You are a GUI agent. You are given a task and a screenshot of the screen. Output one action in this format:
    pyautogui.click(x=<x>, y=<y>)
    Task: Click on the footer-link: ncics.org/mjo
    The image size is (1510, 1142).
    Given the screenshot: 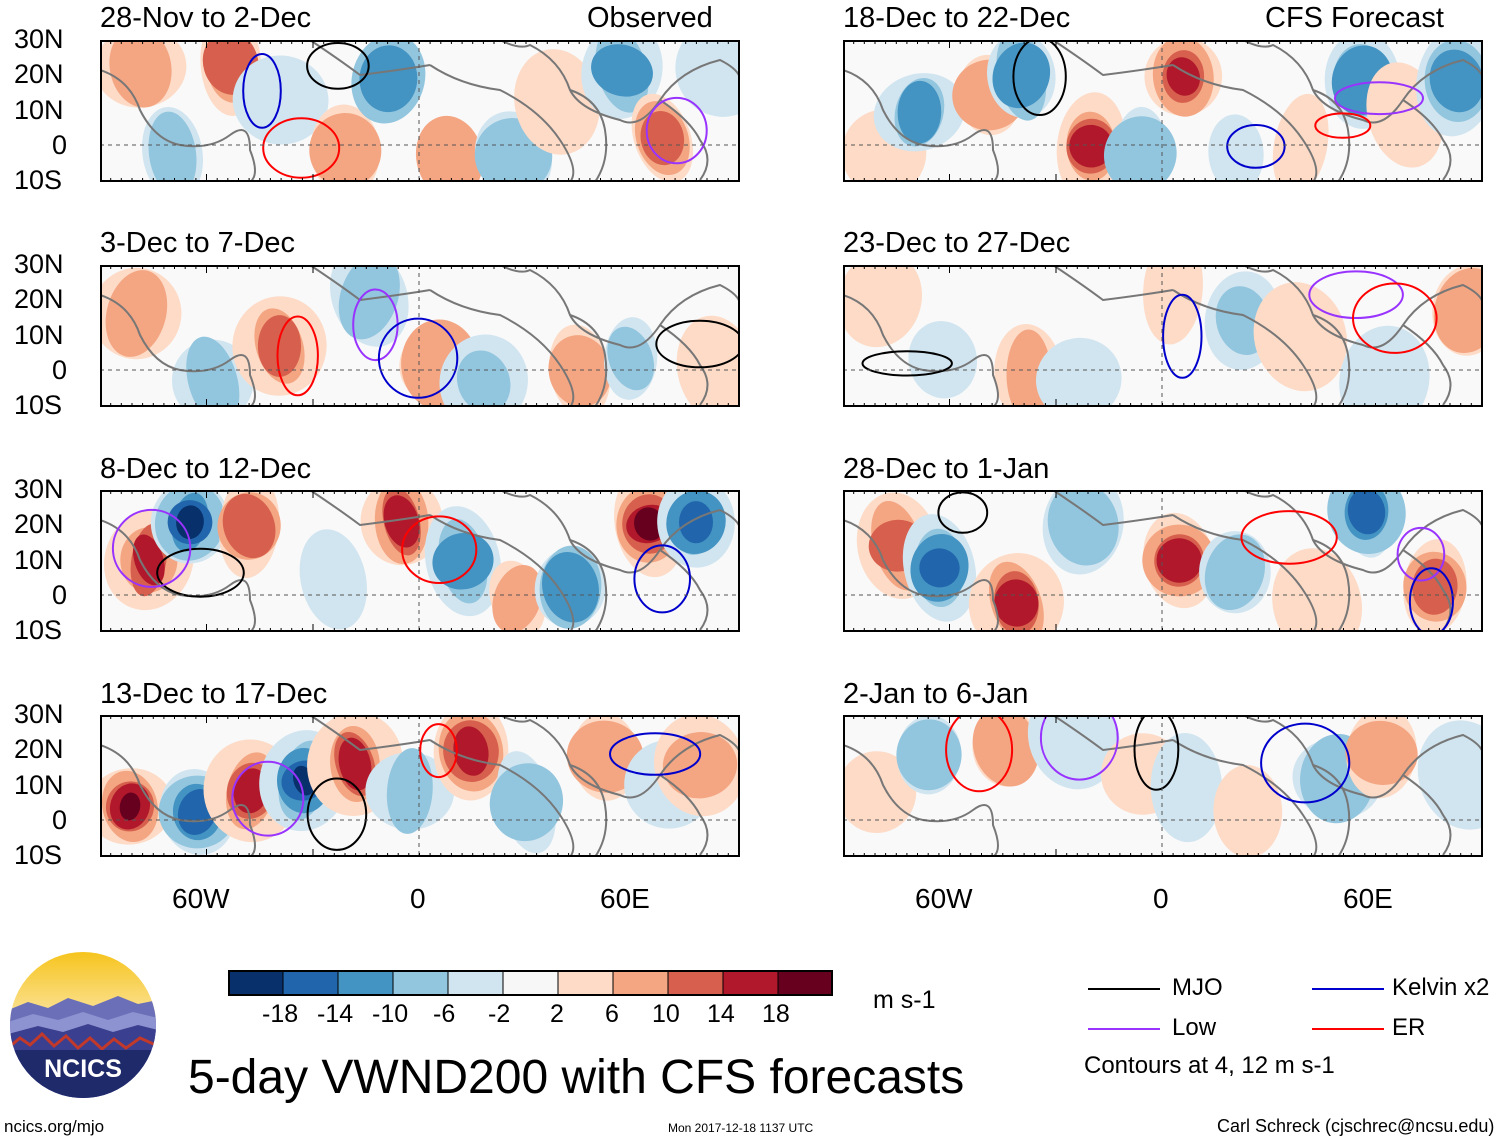 What is the action you would take?
    pyautogui.click(x=54, y=1126)
    